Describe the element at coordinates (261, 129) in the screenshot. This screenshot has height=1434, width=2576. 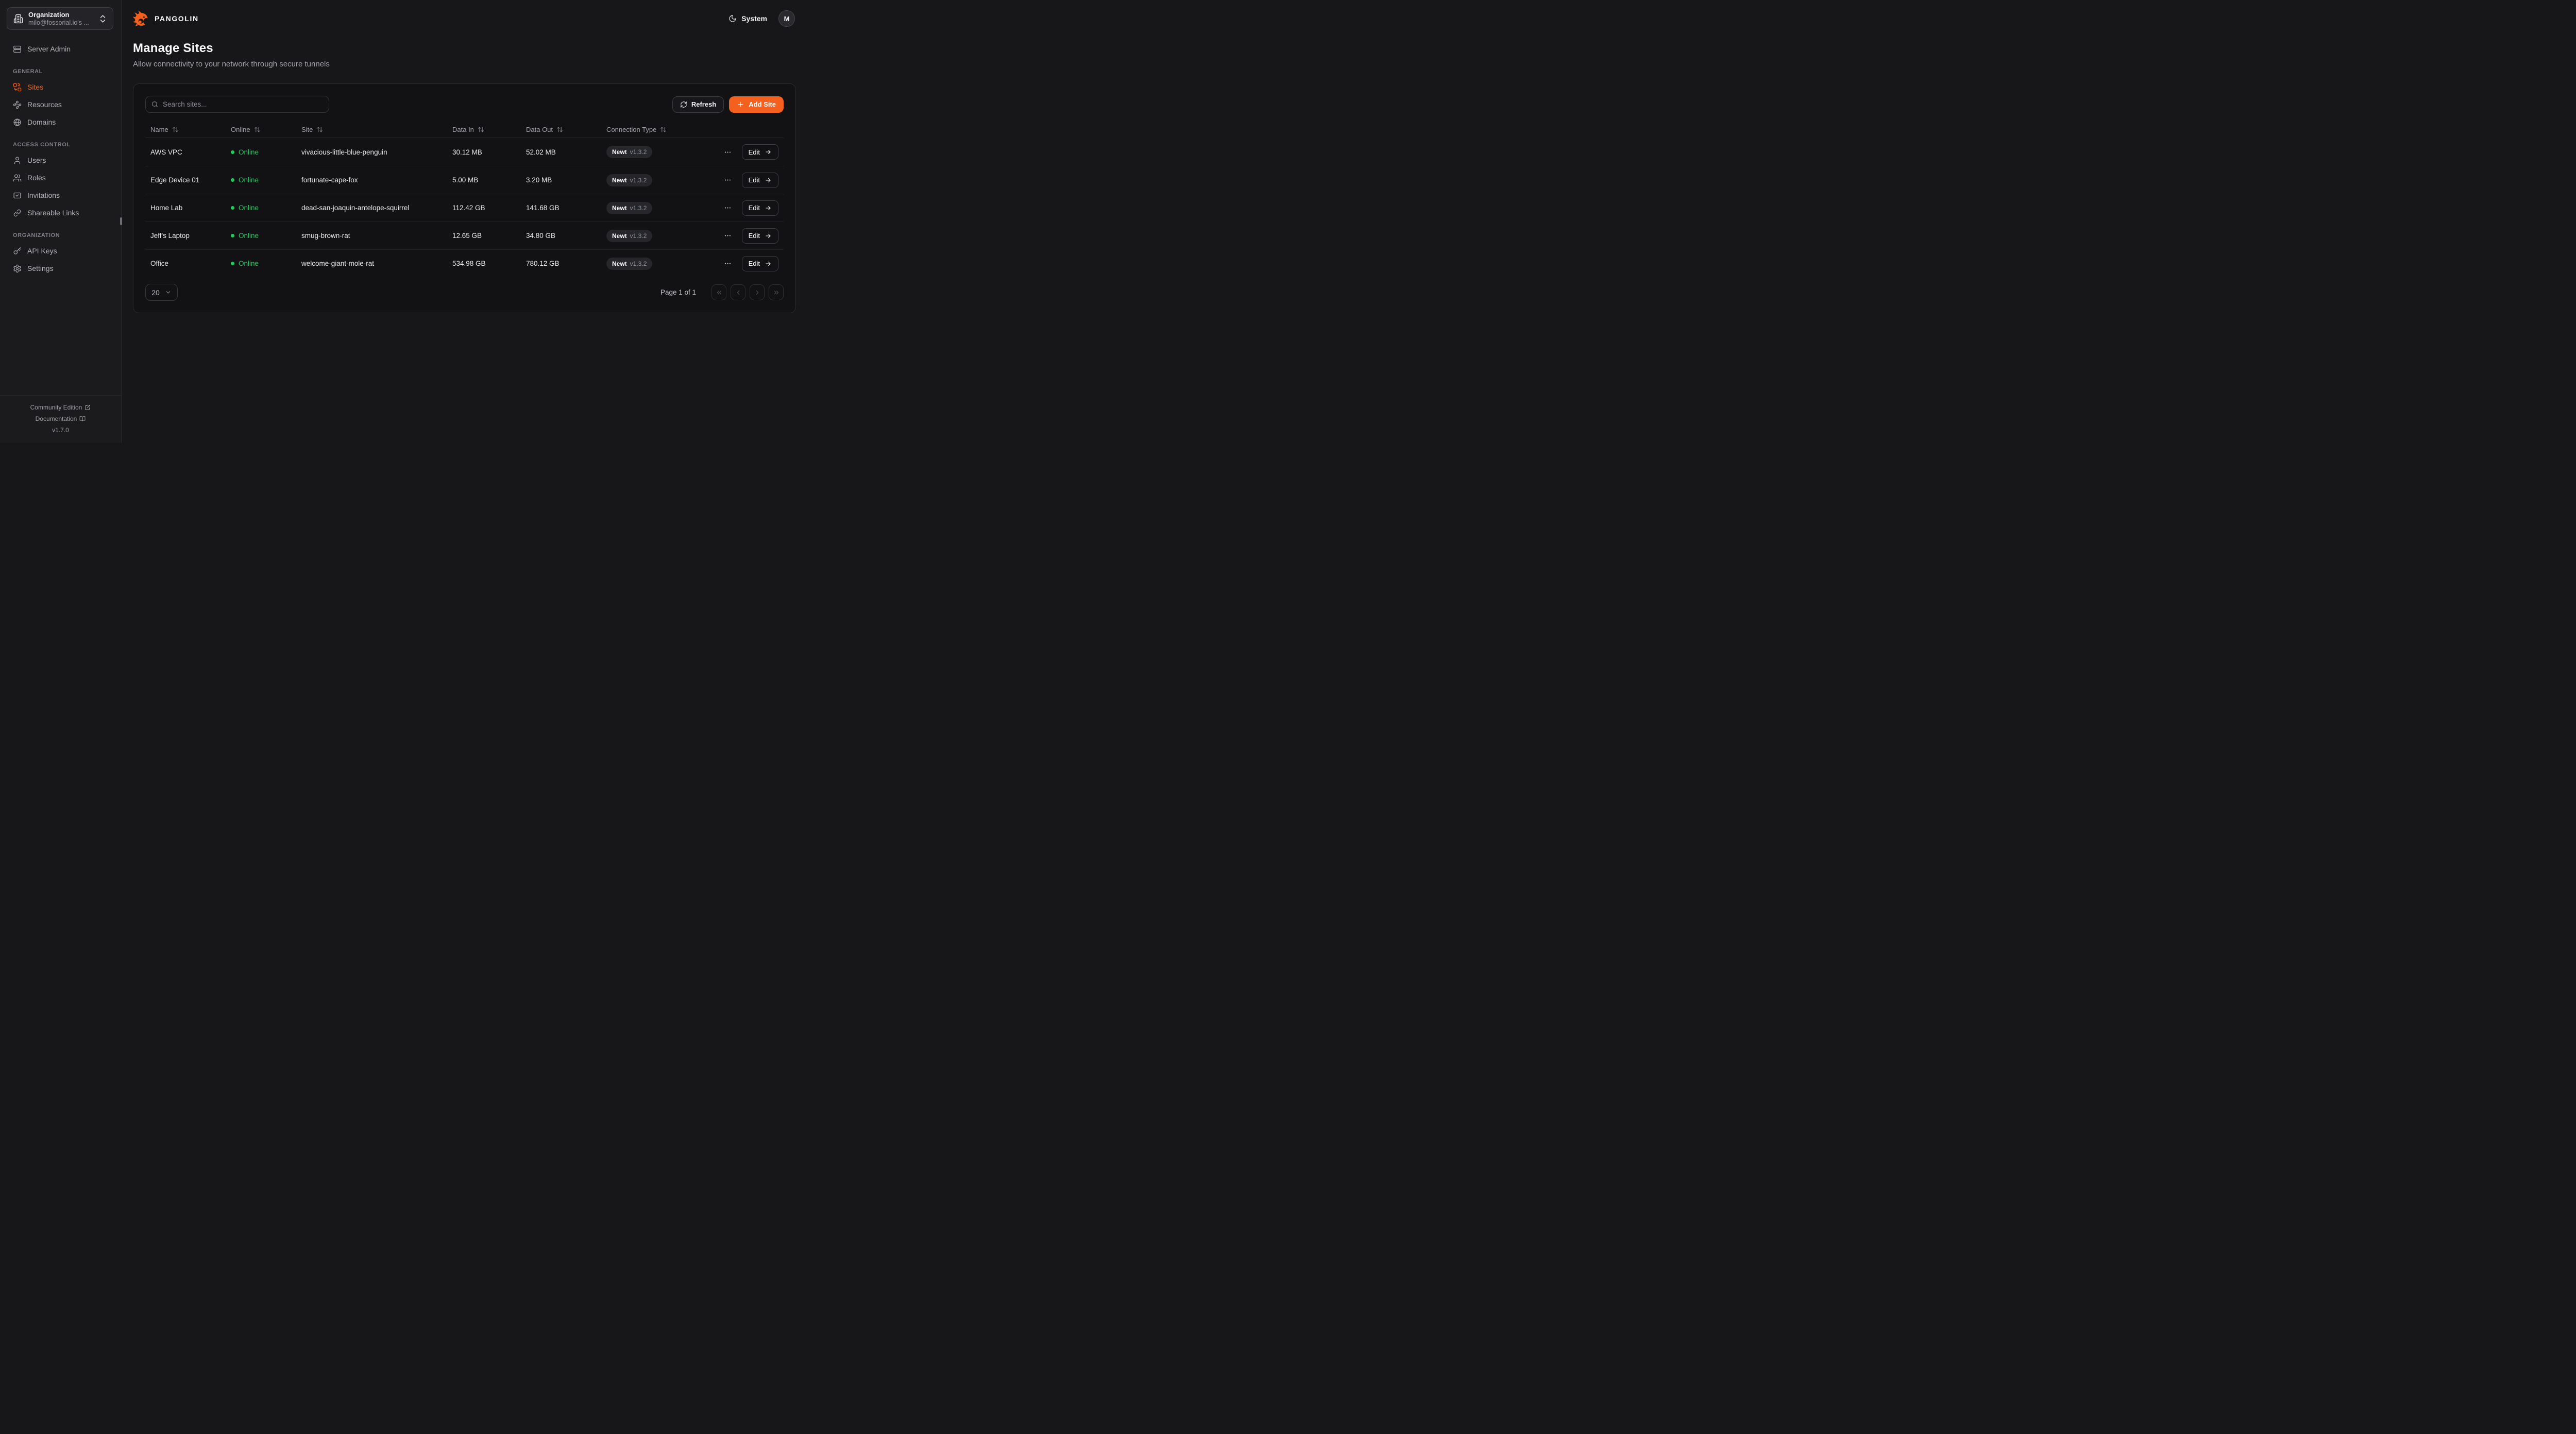
I see `column-header-online: Online` at that location.